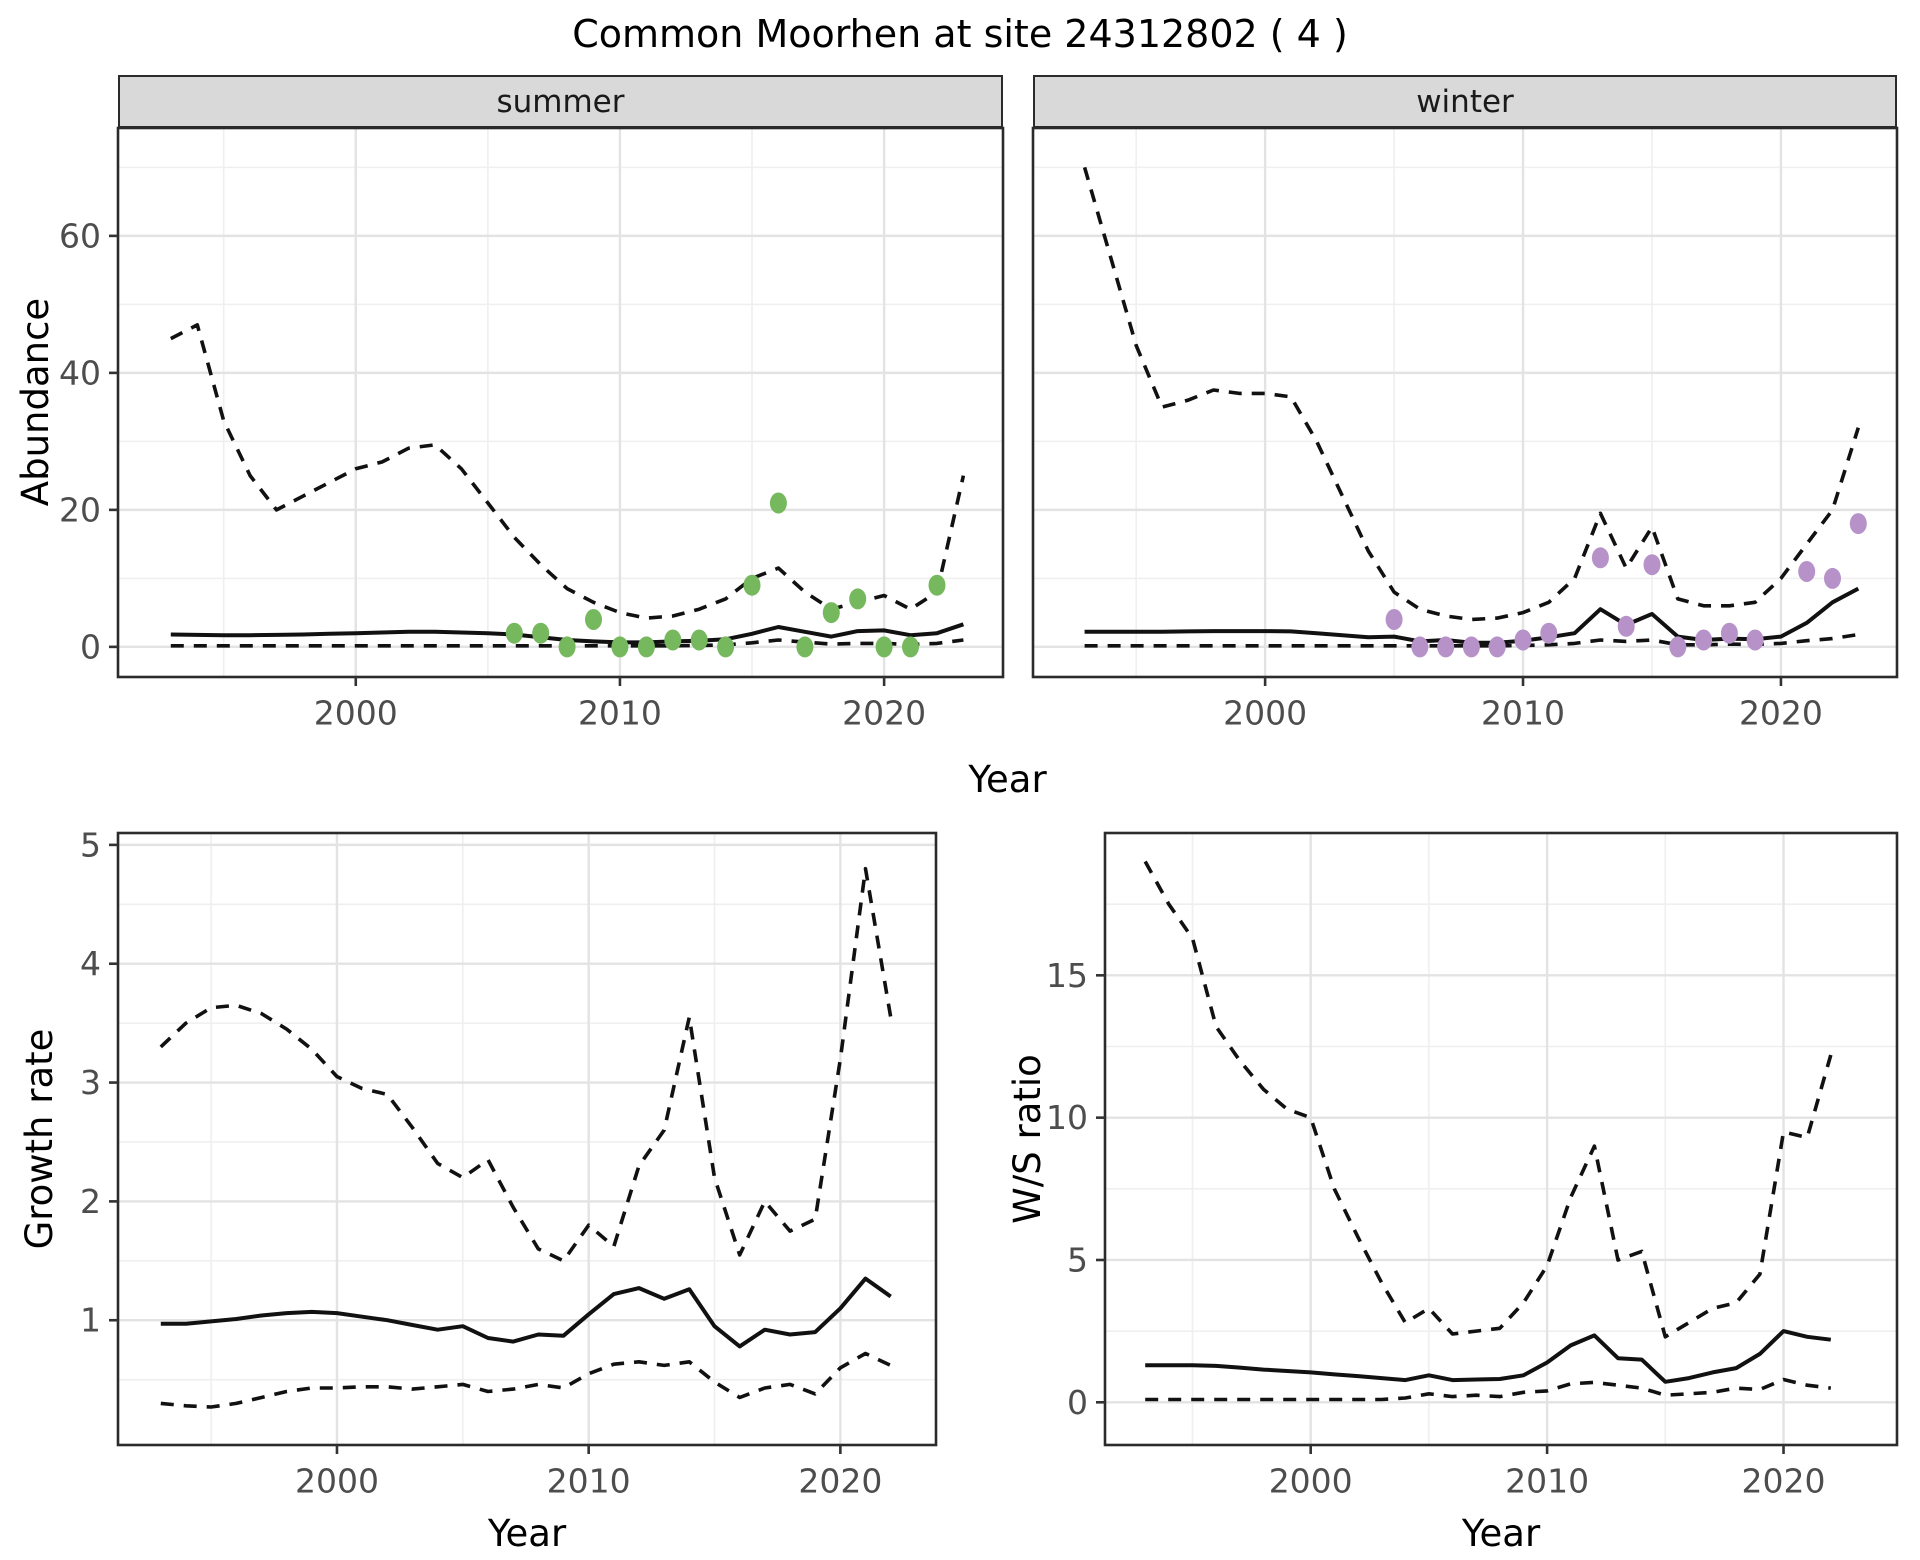  Describe the element at coordinates (80, 235) in the screenshot. I see `abundance-summer-ytick-label: 60` at that location.